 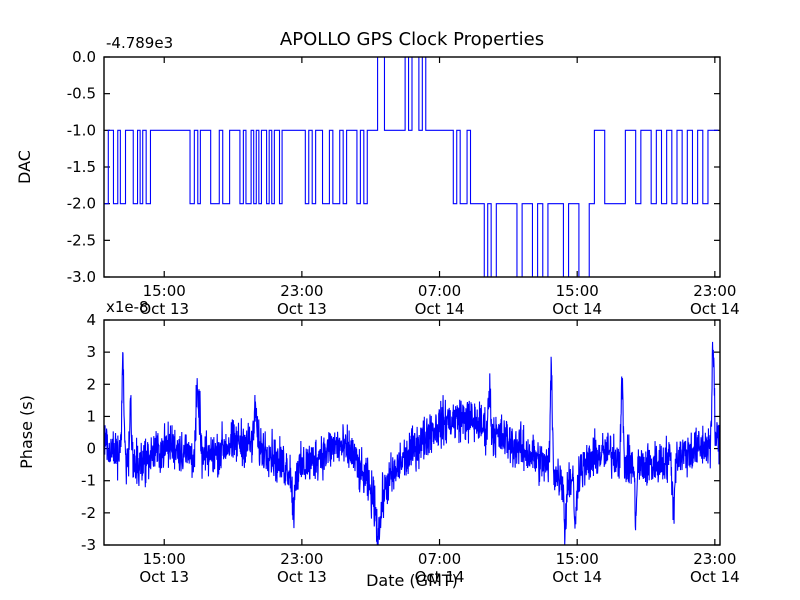 What do you see at coordinates (91, 352) in the screenshot?
I see `y-tick-label: 3` at bounding box center [91, 352].